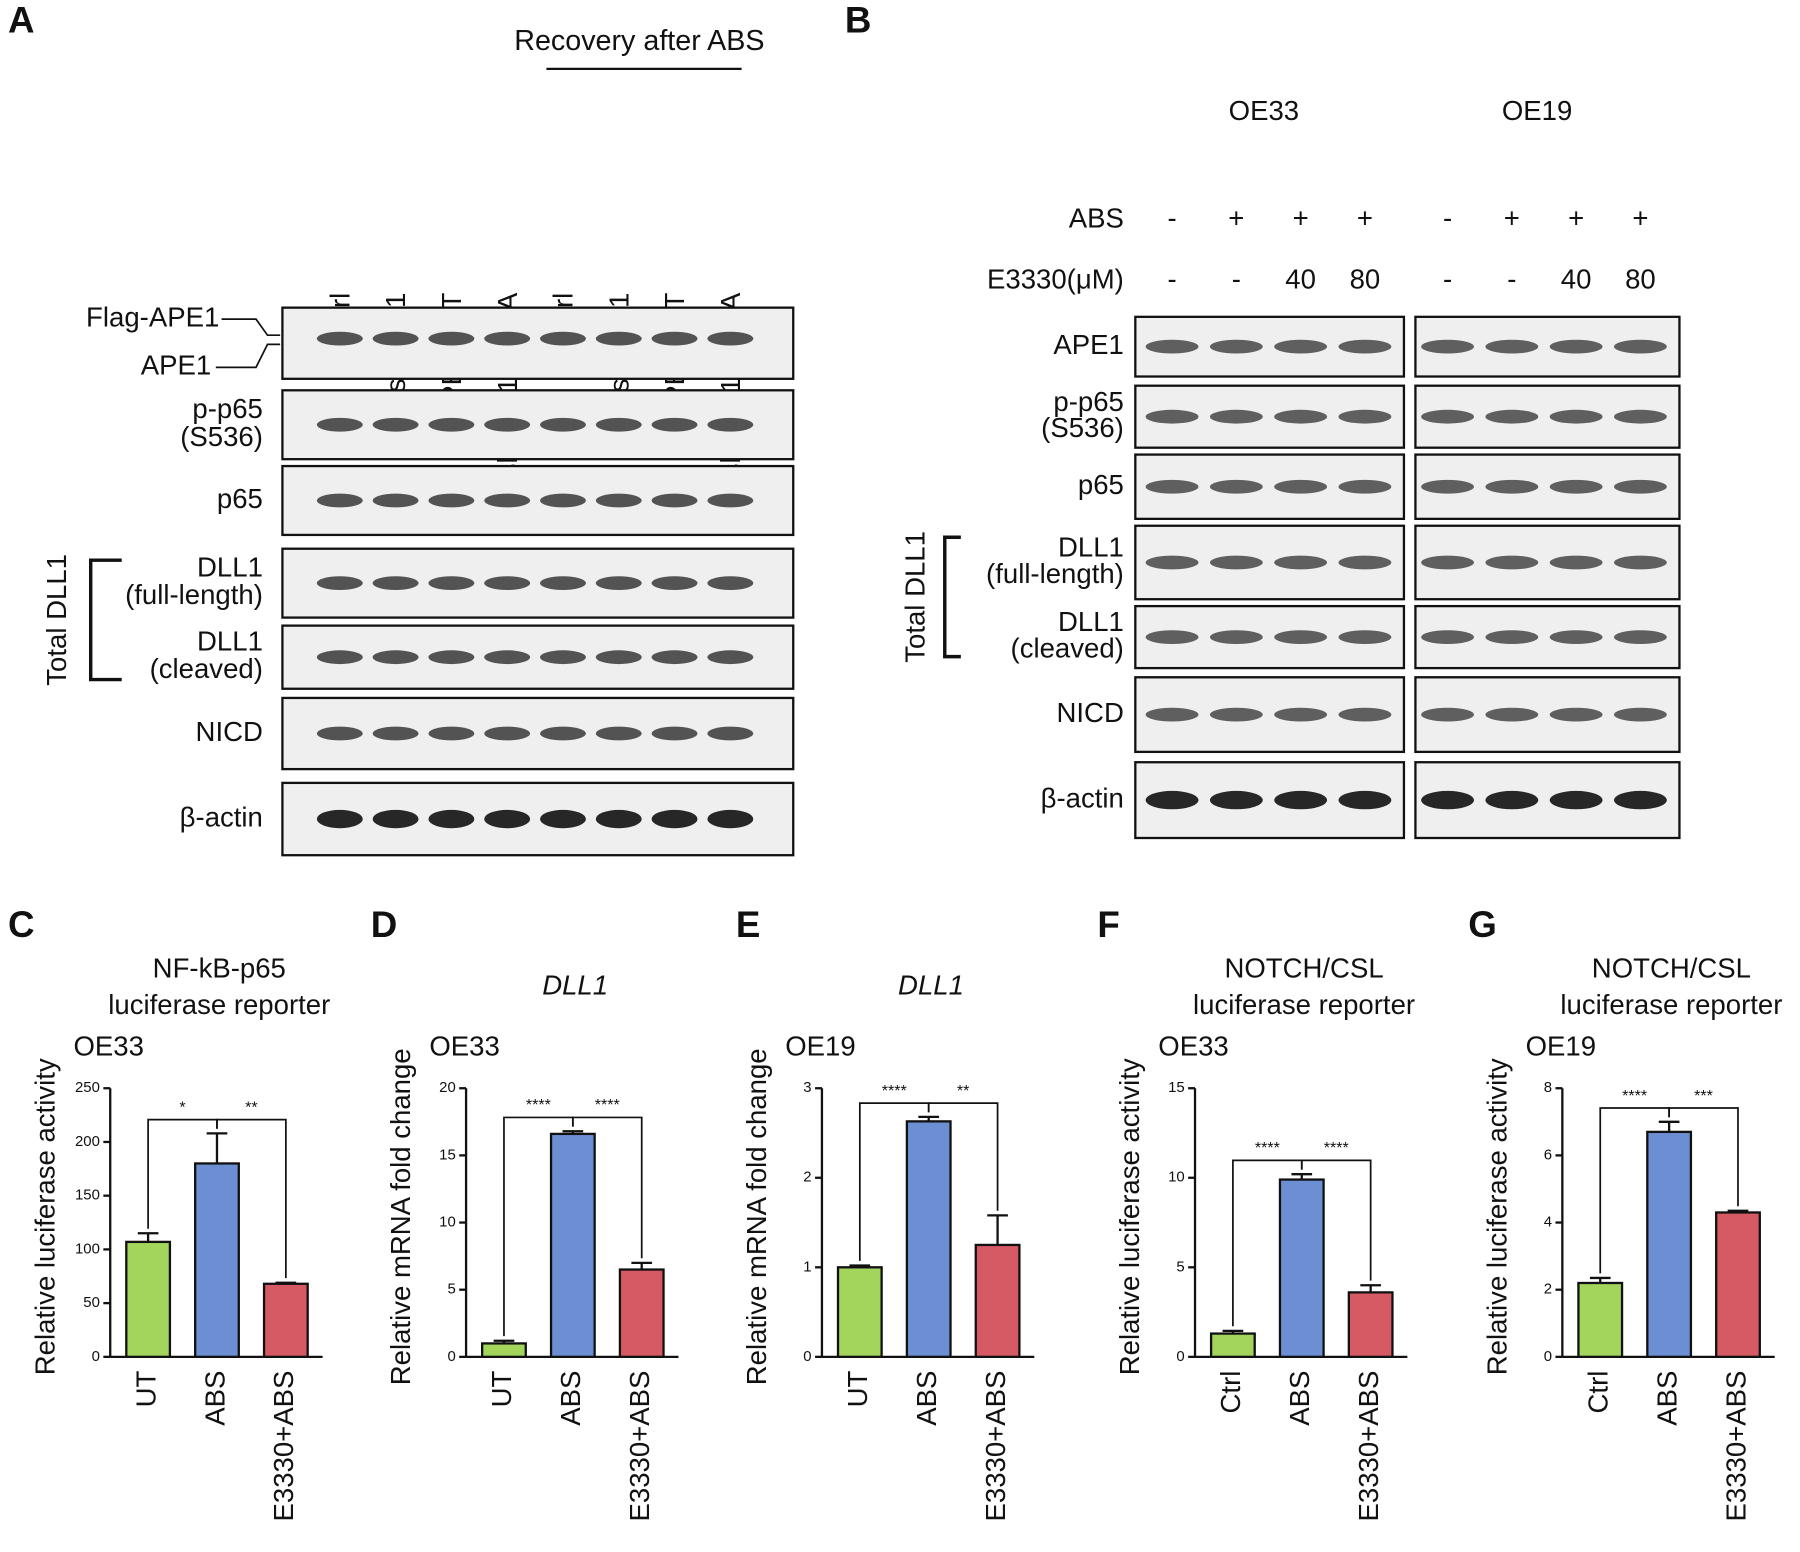 This screenshot has width=1800, height=1552. I want to click on treatment-label: ABS, so click(1096, 218).